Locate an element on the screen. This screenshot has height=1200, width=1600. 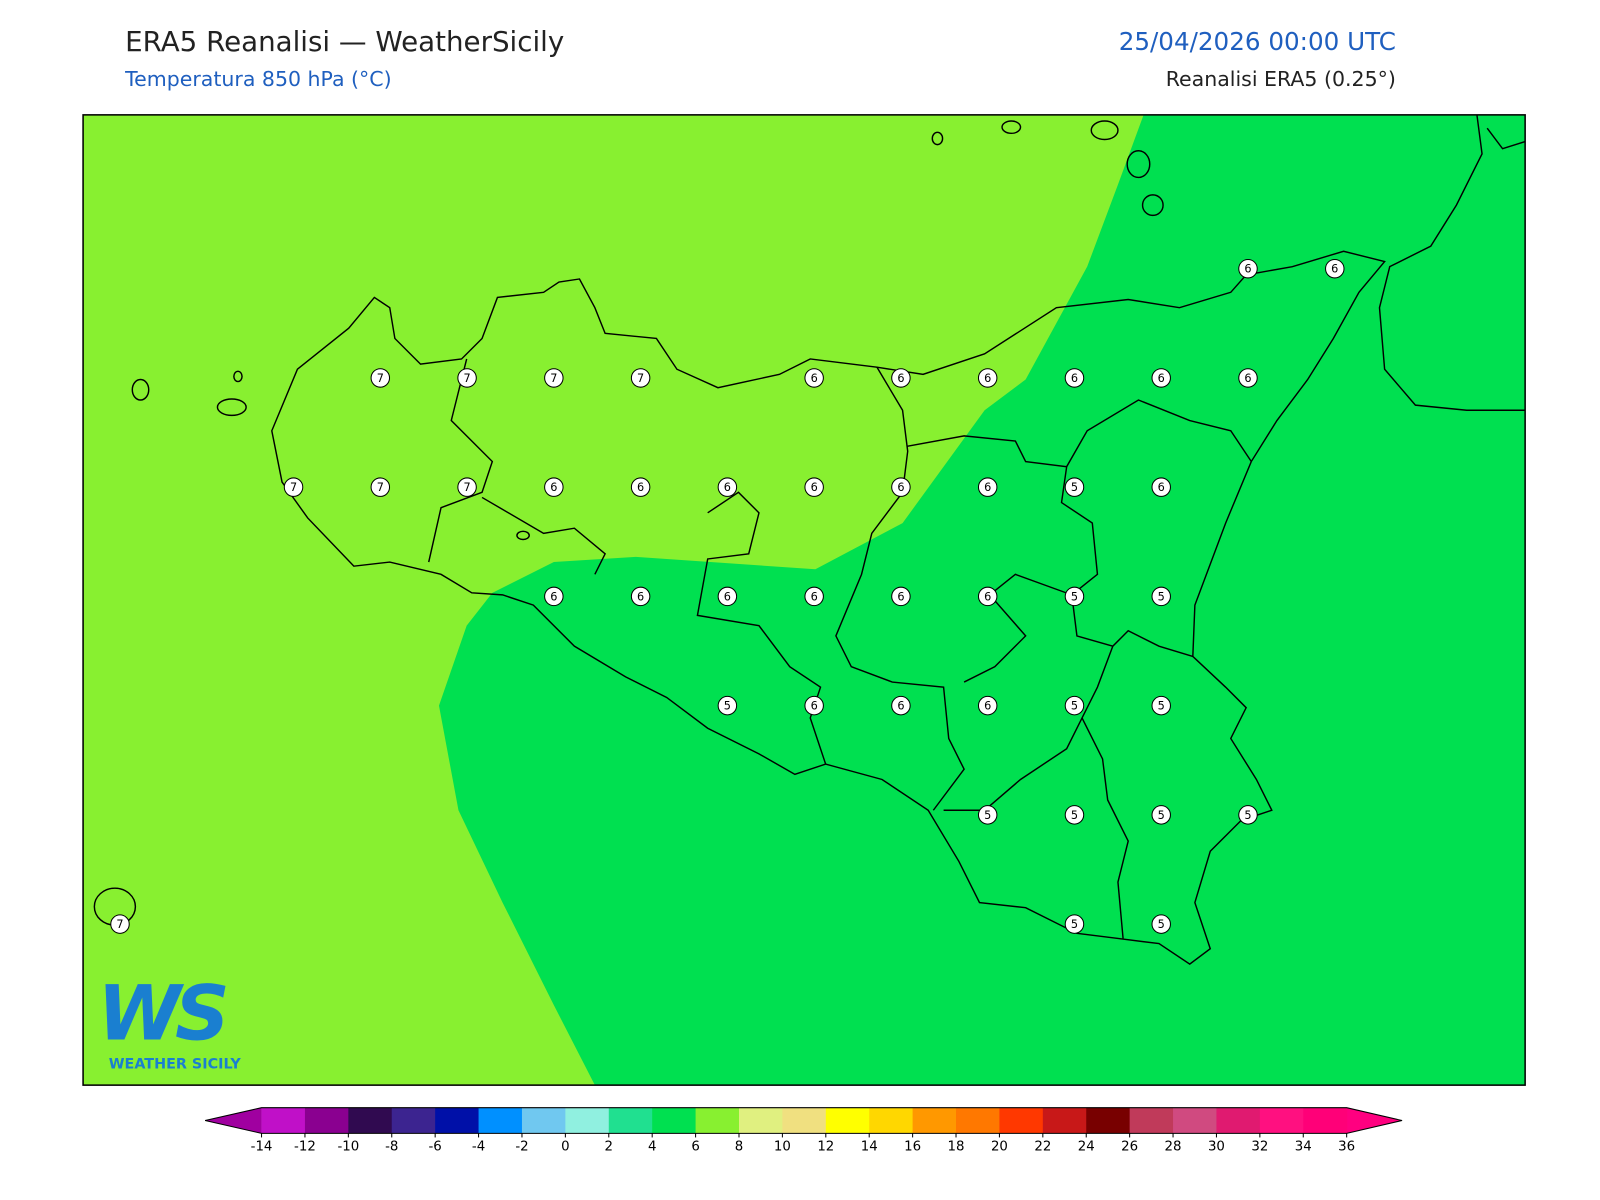
colorbar-tick-label: 20 is located at coordinates (999, 1147).